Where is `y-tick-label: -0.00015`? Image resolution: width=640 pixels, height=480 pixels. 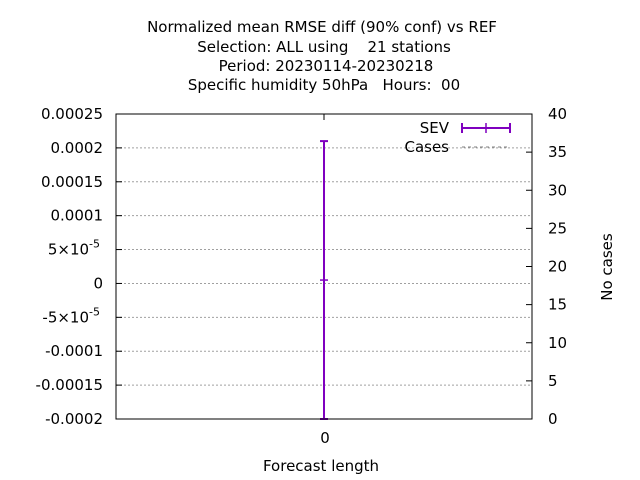
y-tick-label: -0.00015 is located at coordinates (69, 385).